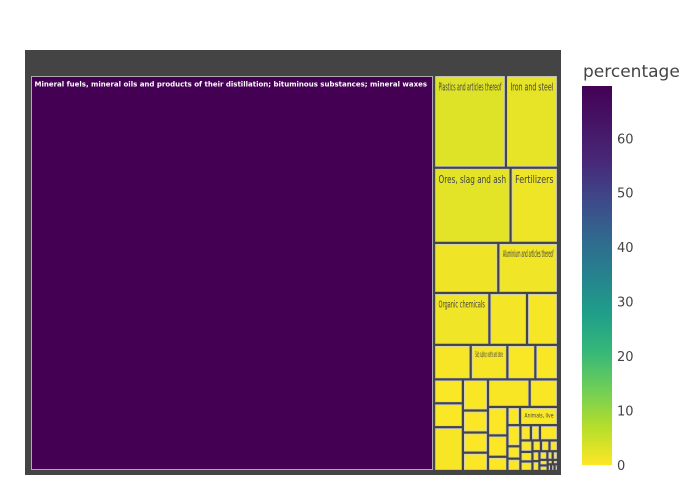 The height and width of the screenshot is (500, 700). What do you see at coordinates (531, 87) in the screenshot?
I see `treemap-tile-label: Iron and steel` at bounding box center [531, 87].